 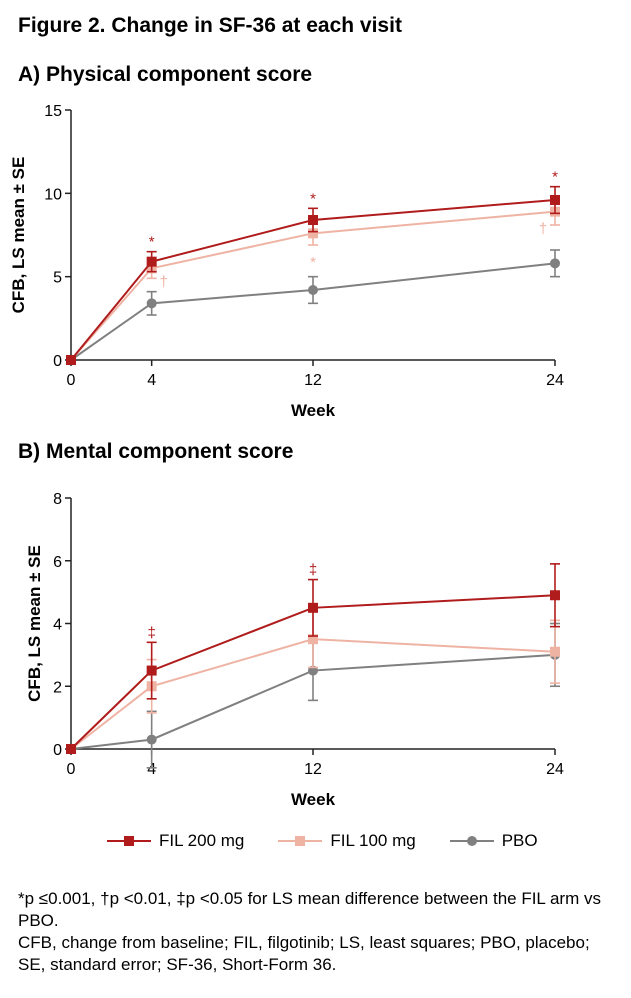 I want to click on y-tick-label: 6, so click(x=57, y=562).